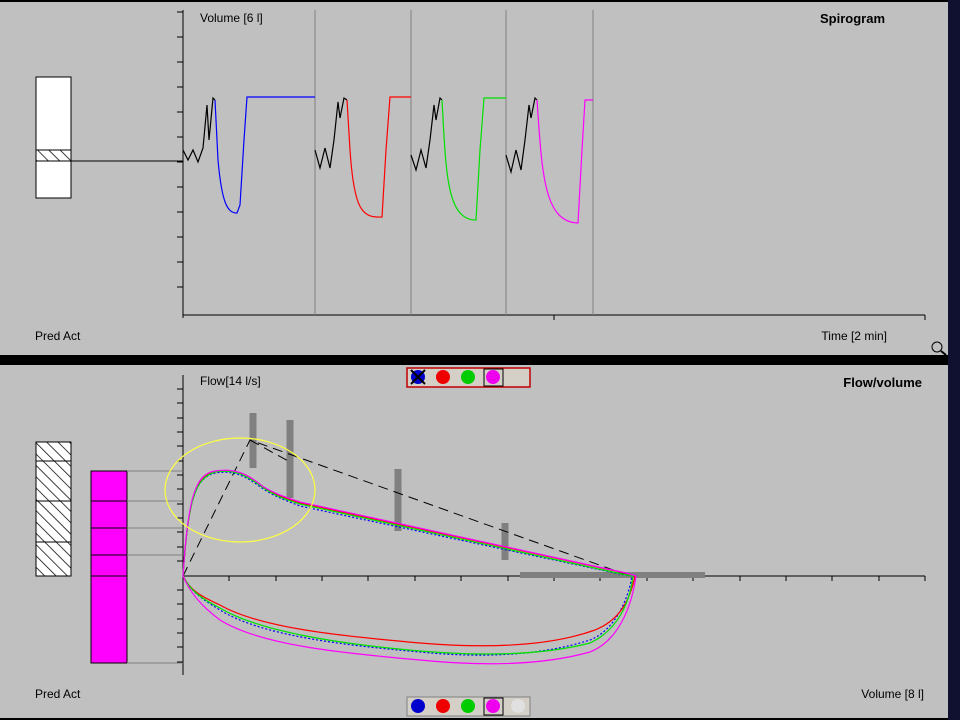 Image resolution: width=960 pixels, height=720 pixels. I want to click on pred-markers, so click(477, 495).